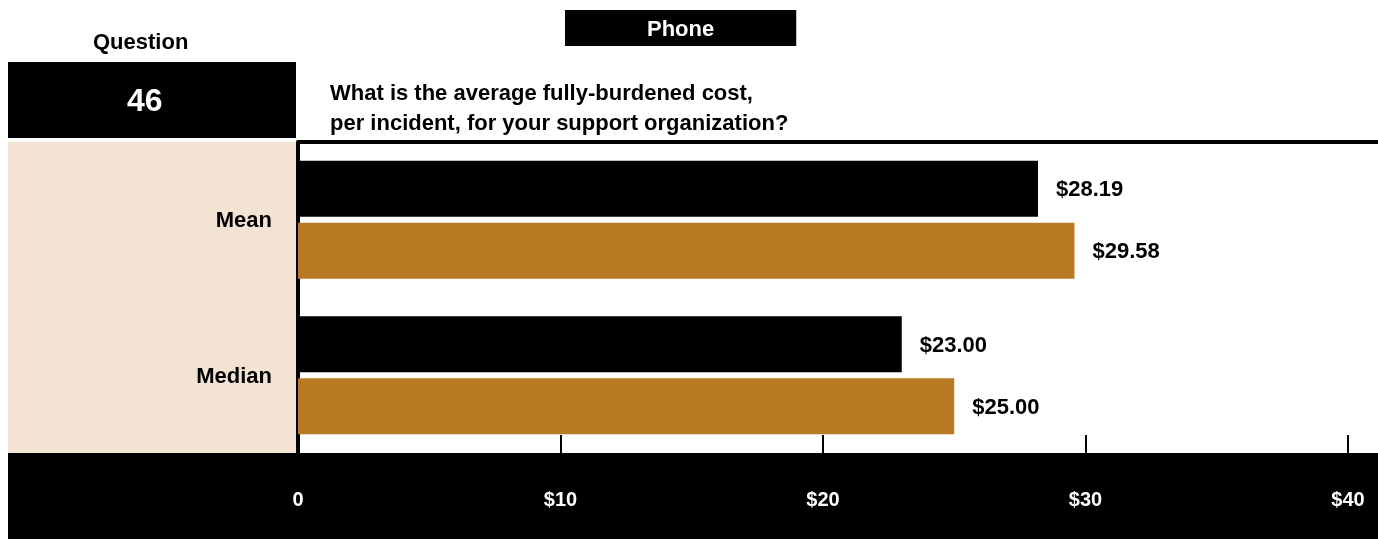 The width and height of the screenshot is (1378, 539). Describe the element at coordinates (681, 28) in the screenshot. I see `chart-subtitle: Phone` at that location.